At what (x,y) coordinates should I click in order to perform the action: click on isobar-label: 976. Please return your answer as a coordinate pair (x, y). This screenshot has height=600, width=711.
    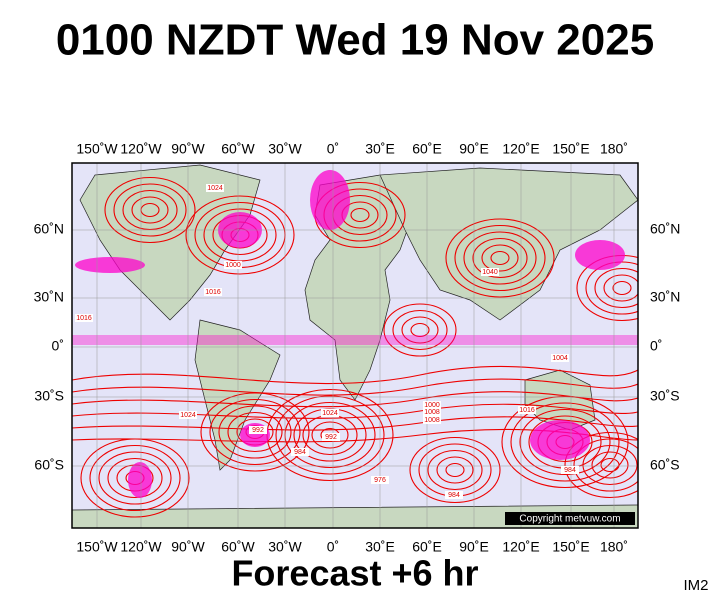
    Looking at the image, I should click on (380, 480).